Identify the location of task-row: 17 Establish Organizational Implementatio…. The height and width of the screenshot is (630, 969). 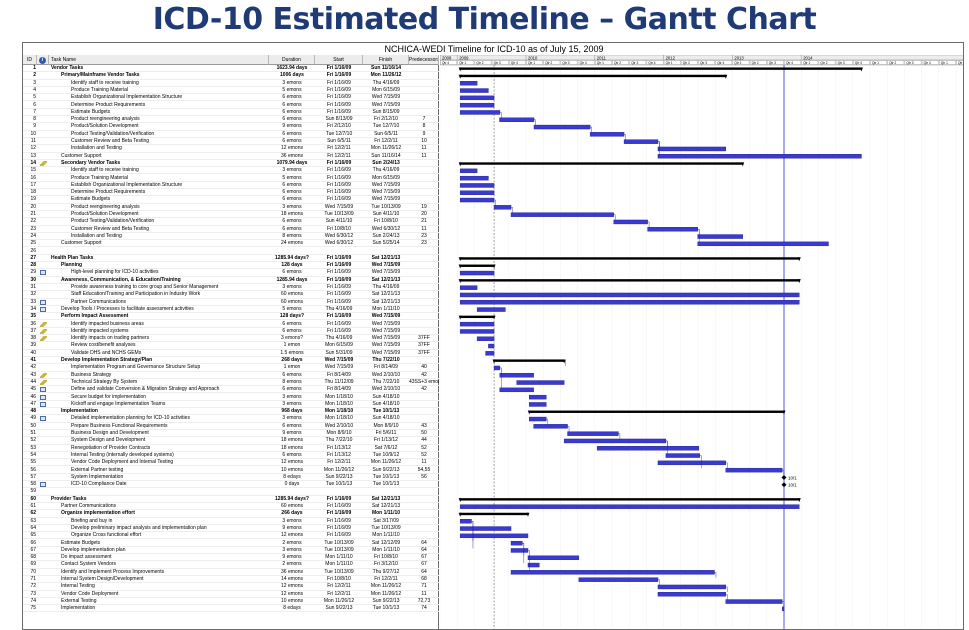
(231, 186).